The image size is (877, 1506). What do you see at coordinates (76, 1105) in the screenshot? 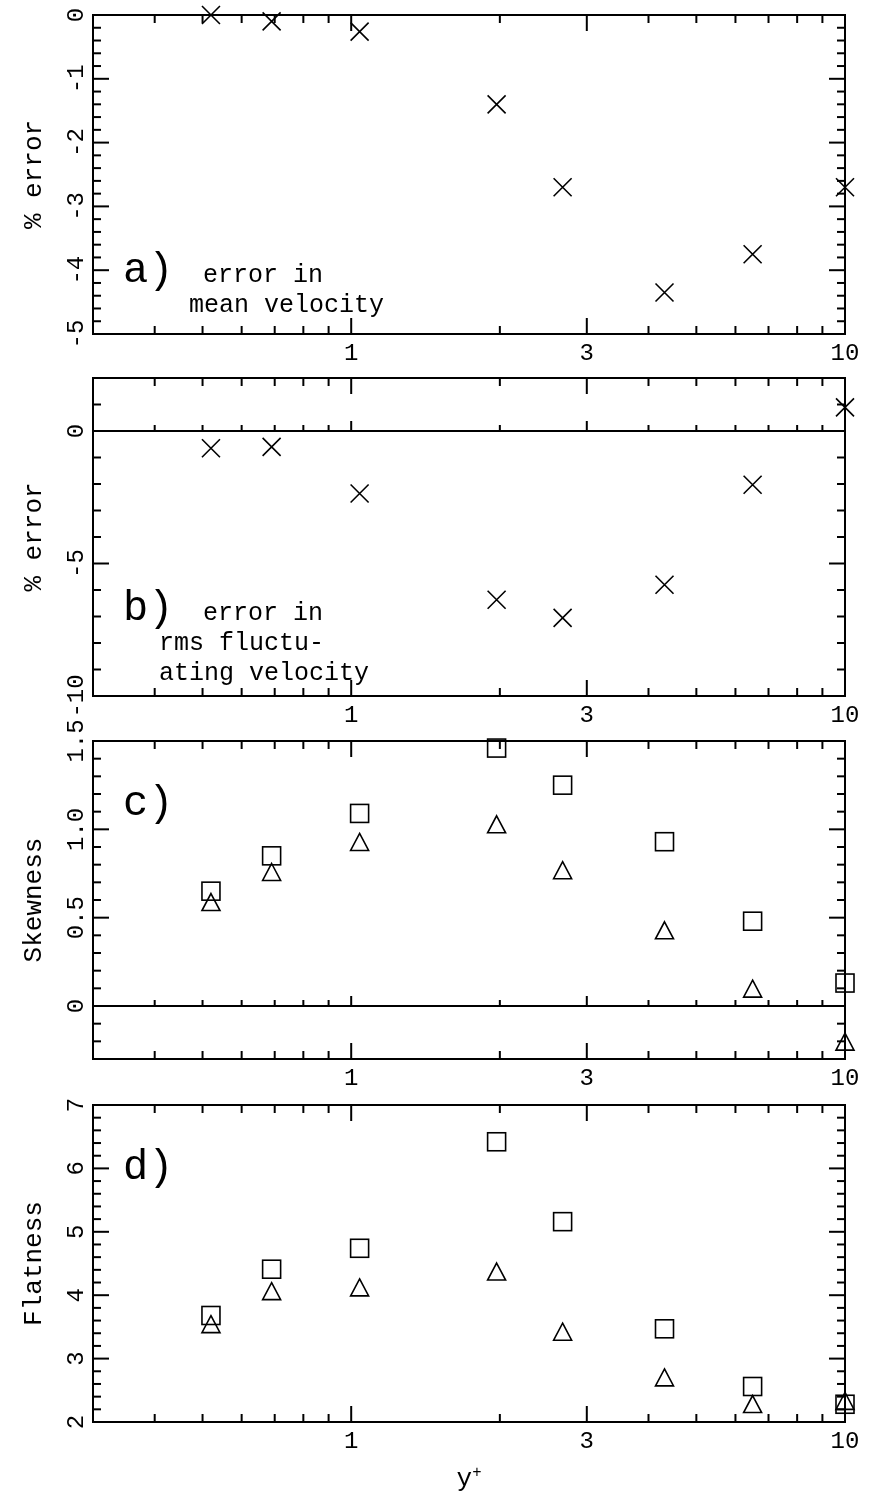
I see `y-tick-label: 7` at bounding box center [76, 1105].